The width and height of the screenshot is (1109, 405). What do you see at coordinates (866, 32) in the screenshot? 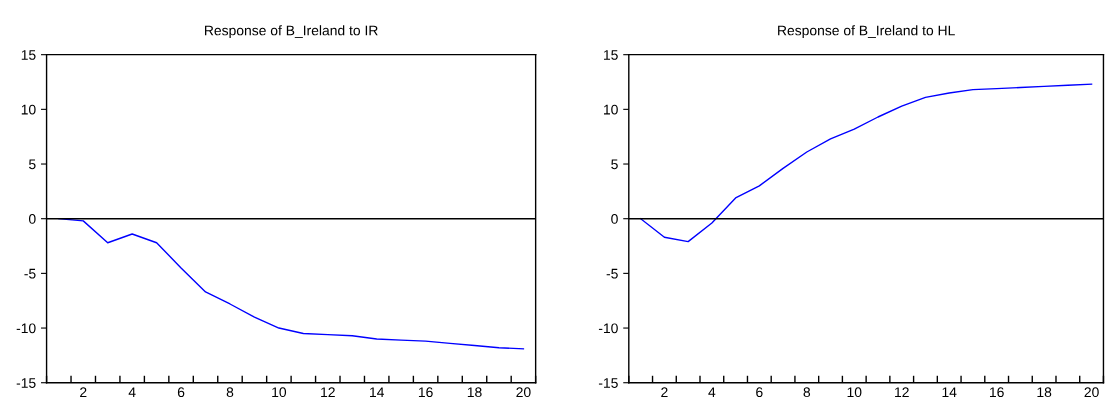
I see `chart-title: Response of B_Ireland to HL` at bounding box center [866, 32].